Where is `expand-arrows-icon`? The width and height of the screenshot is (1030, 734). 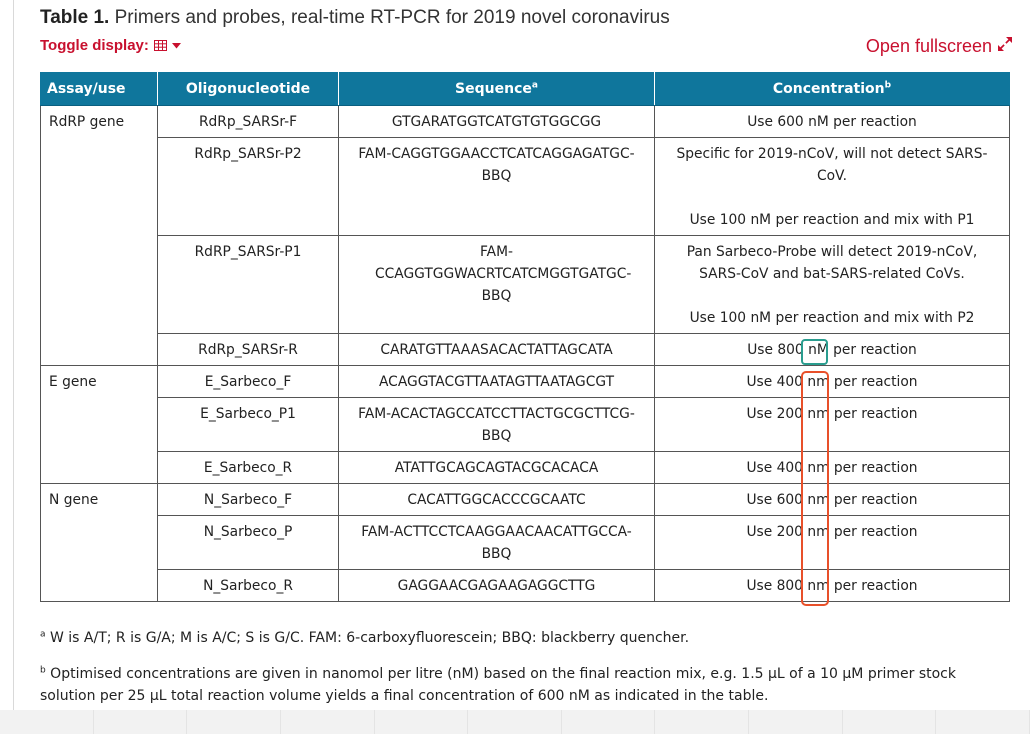
expand-arrows-icon is located at coordinates (1005, 46).